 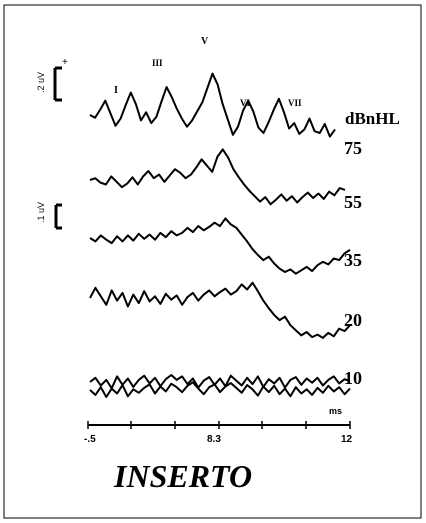 I want to click on series-label-20: 20, so click(x=353, y=320).